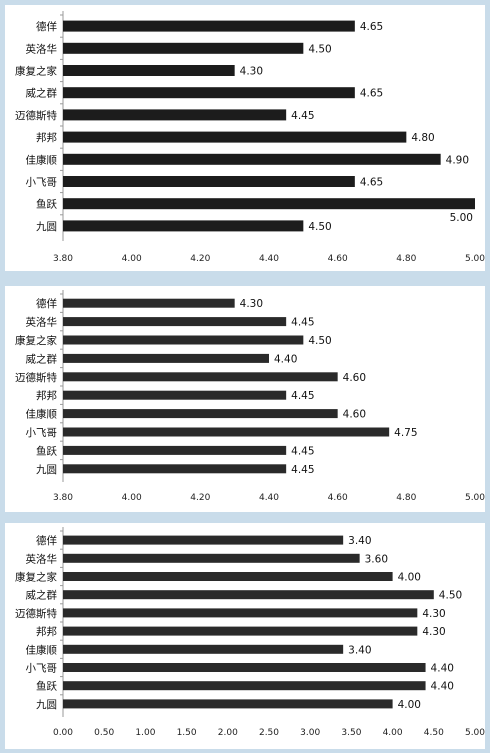 This screenshot has width=490, height=753. Describe the element at coordinates (461, 218) in the screenshot. I see `data-label: 5.00` at that location.